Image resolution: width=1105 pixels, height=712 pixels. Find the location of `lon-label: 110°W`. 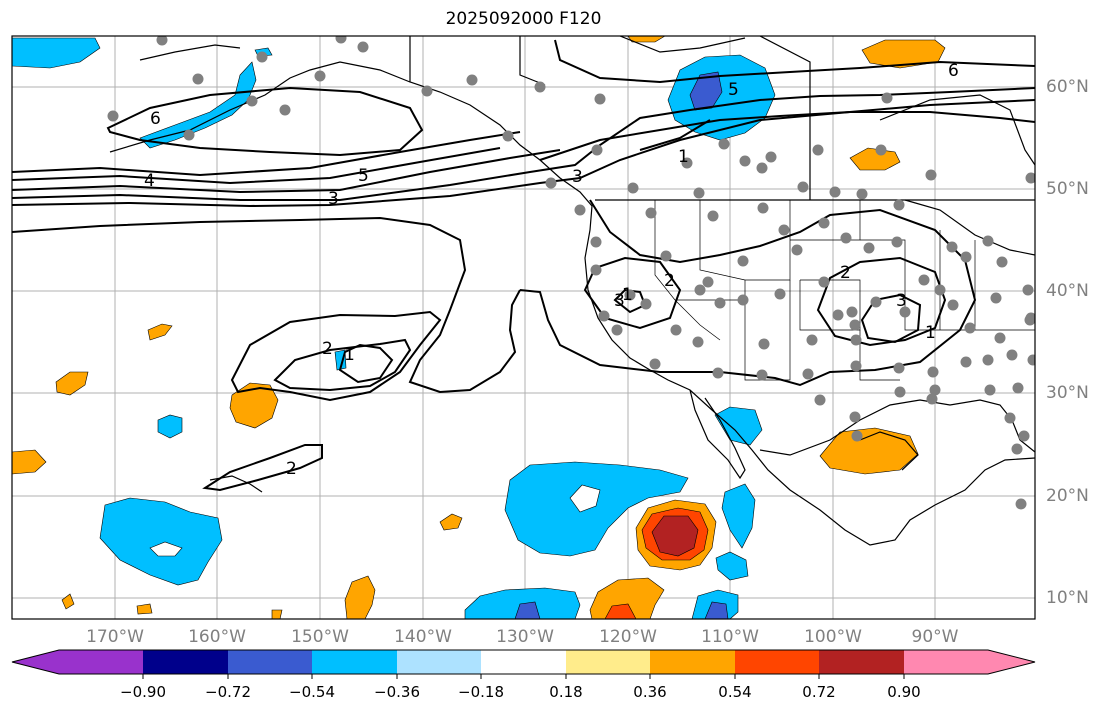

lon-label: 110°W is located at coordinates (730, 637).